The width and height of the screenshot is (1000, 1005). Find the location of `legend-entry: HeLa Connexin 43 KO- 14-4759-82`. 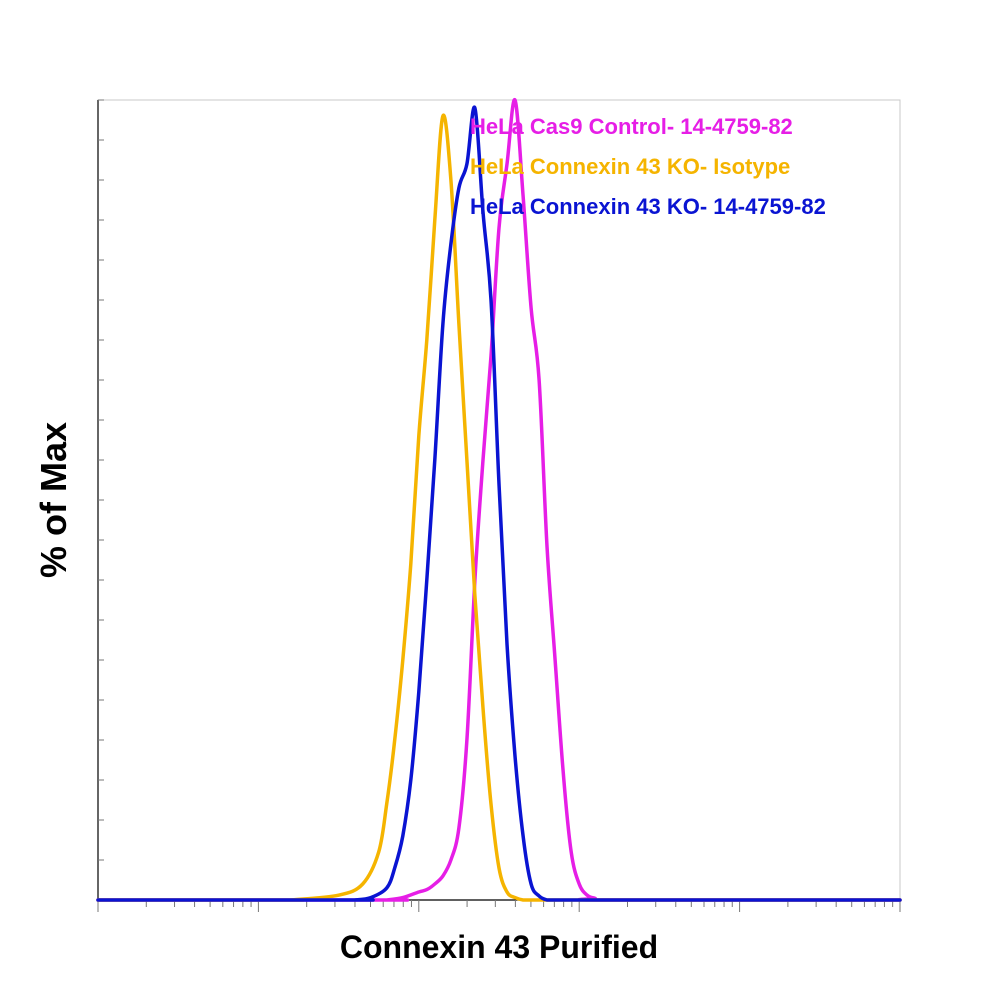

legend-entry: HeLa Connexin 43 KO- 14-4759-82 is located at coordinates (648, 206).